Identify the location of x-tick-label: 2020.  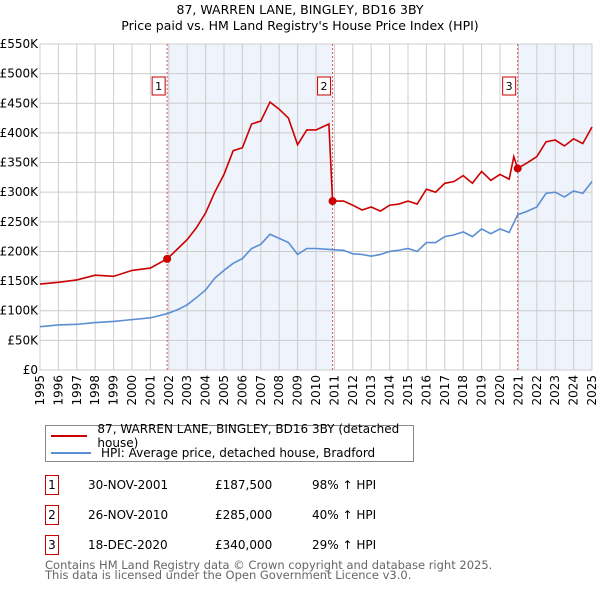
(500, 390).